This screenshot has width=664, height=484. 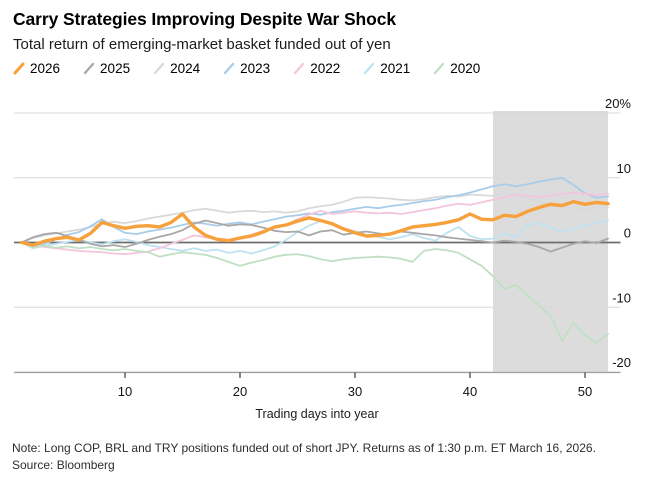 I want to click on y-tick-label: 0, so click(x=627, y=233).